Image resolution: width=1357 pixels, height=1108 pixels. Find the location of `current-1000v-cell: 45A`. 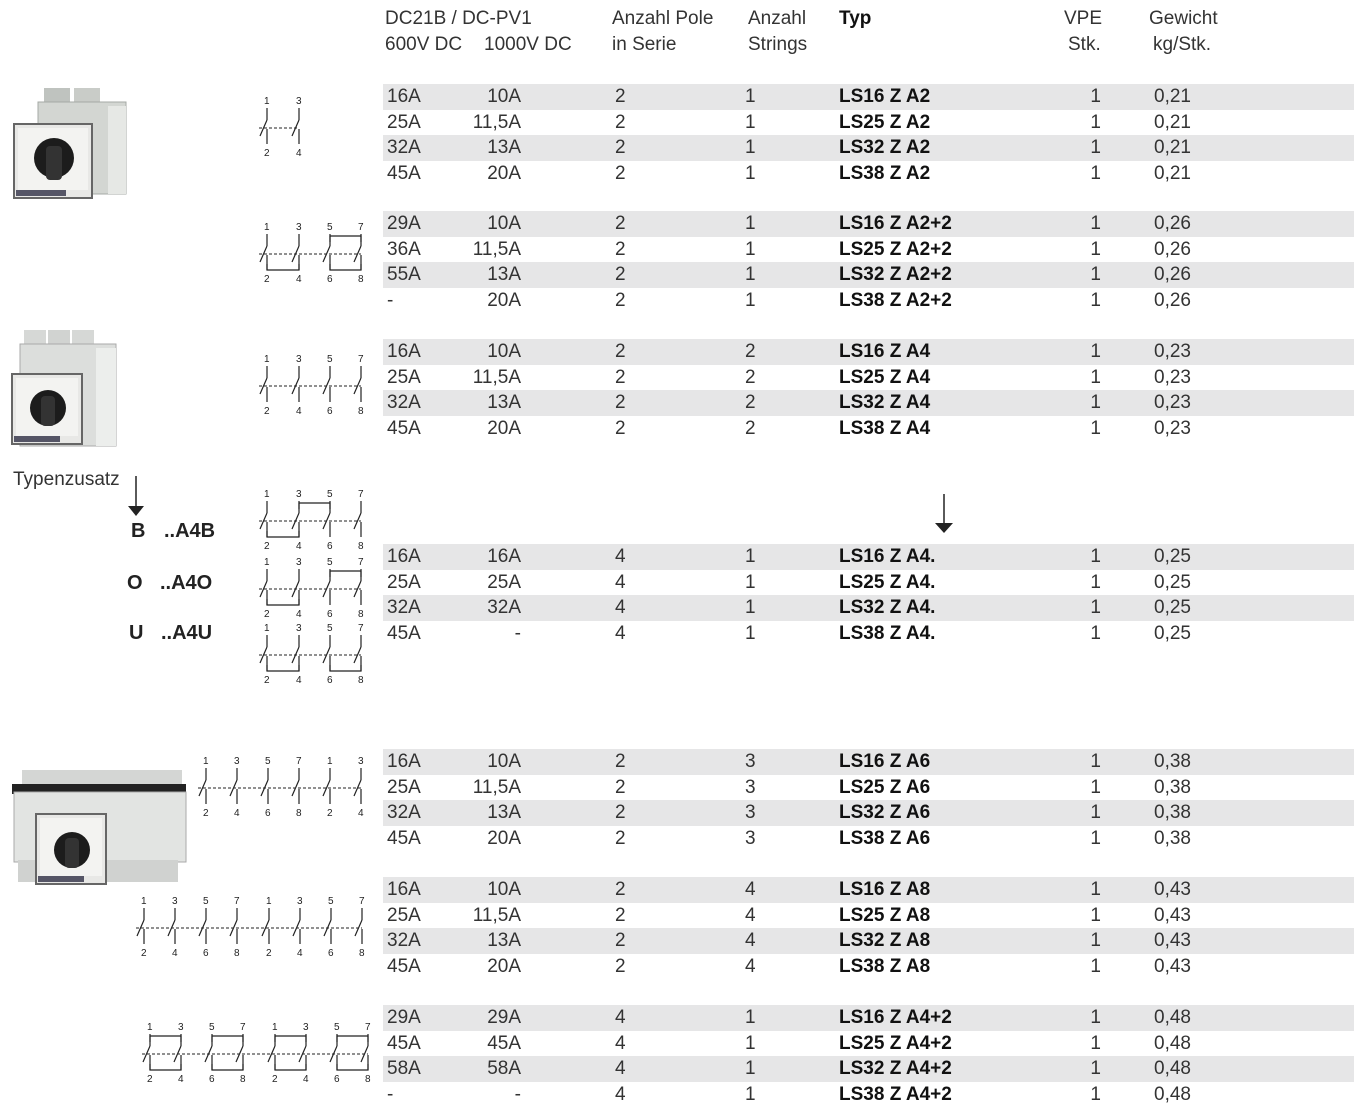

current-1000v-cell: 45A is located at coordinates (504, 1043).